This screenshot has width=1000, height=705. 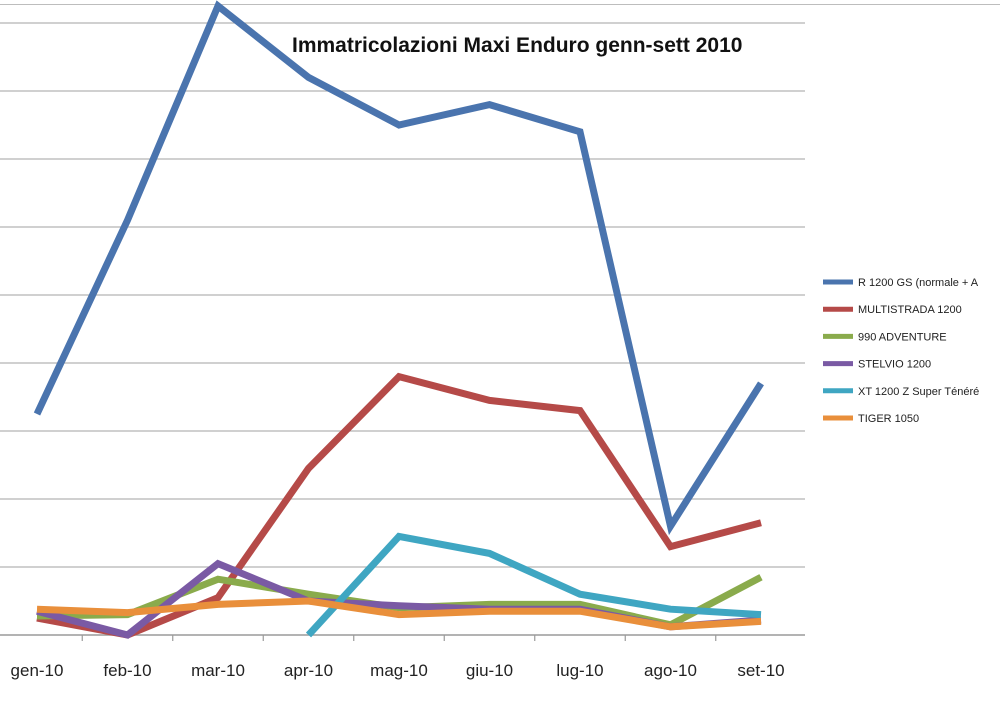 What do you see at coordinates (910, 310) in the screenshot?
I see `legend-label: MULTISTRADA 1200` at bounding box center [910, 310].